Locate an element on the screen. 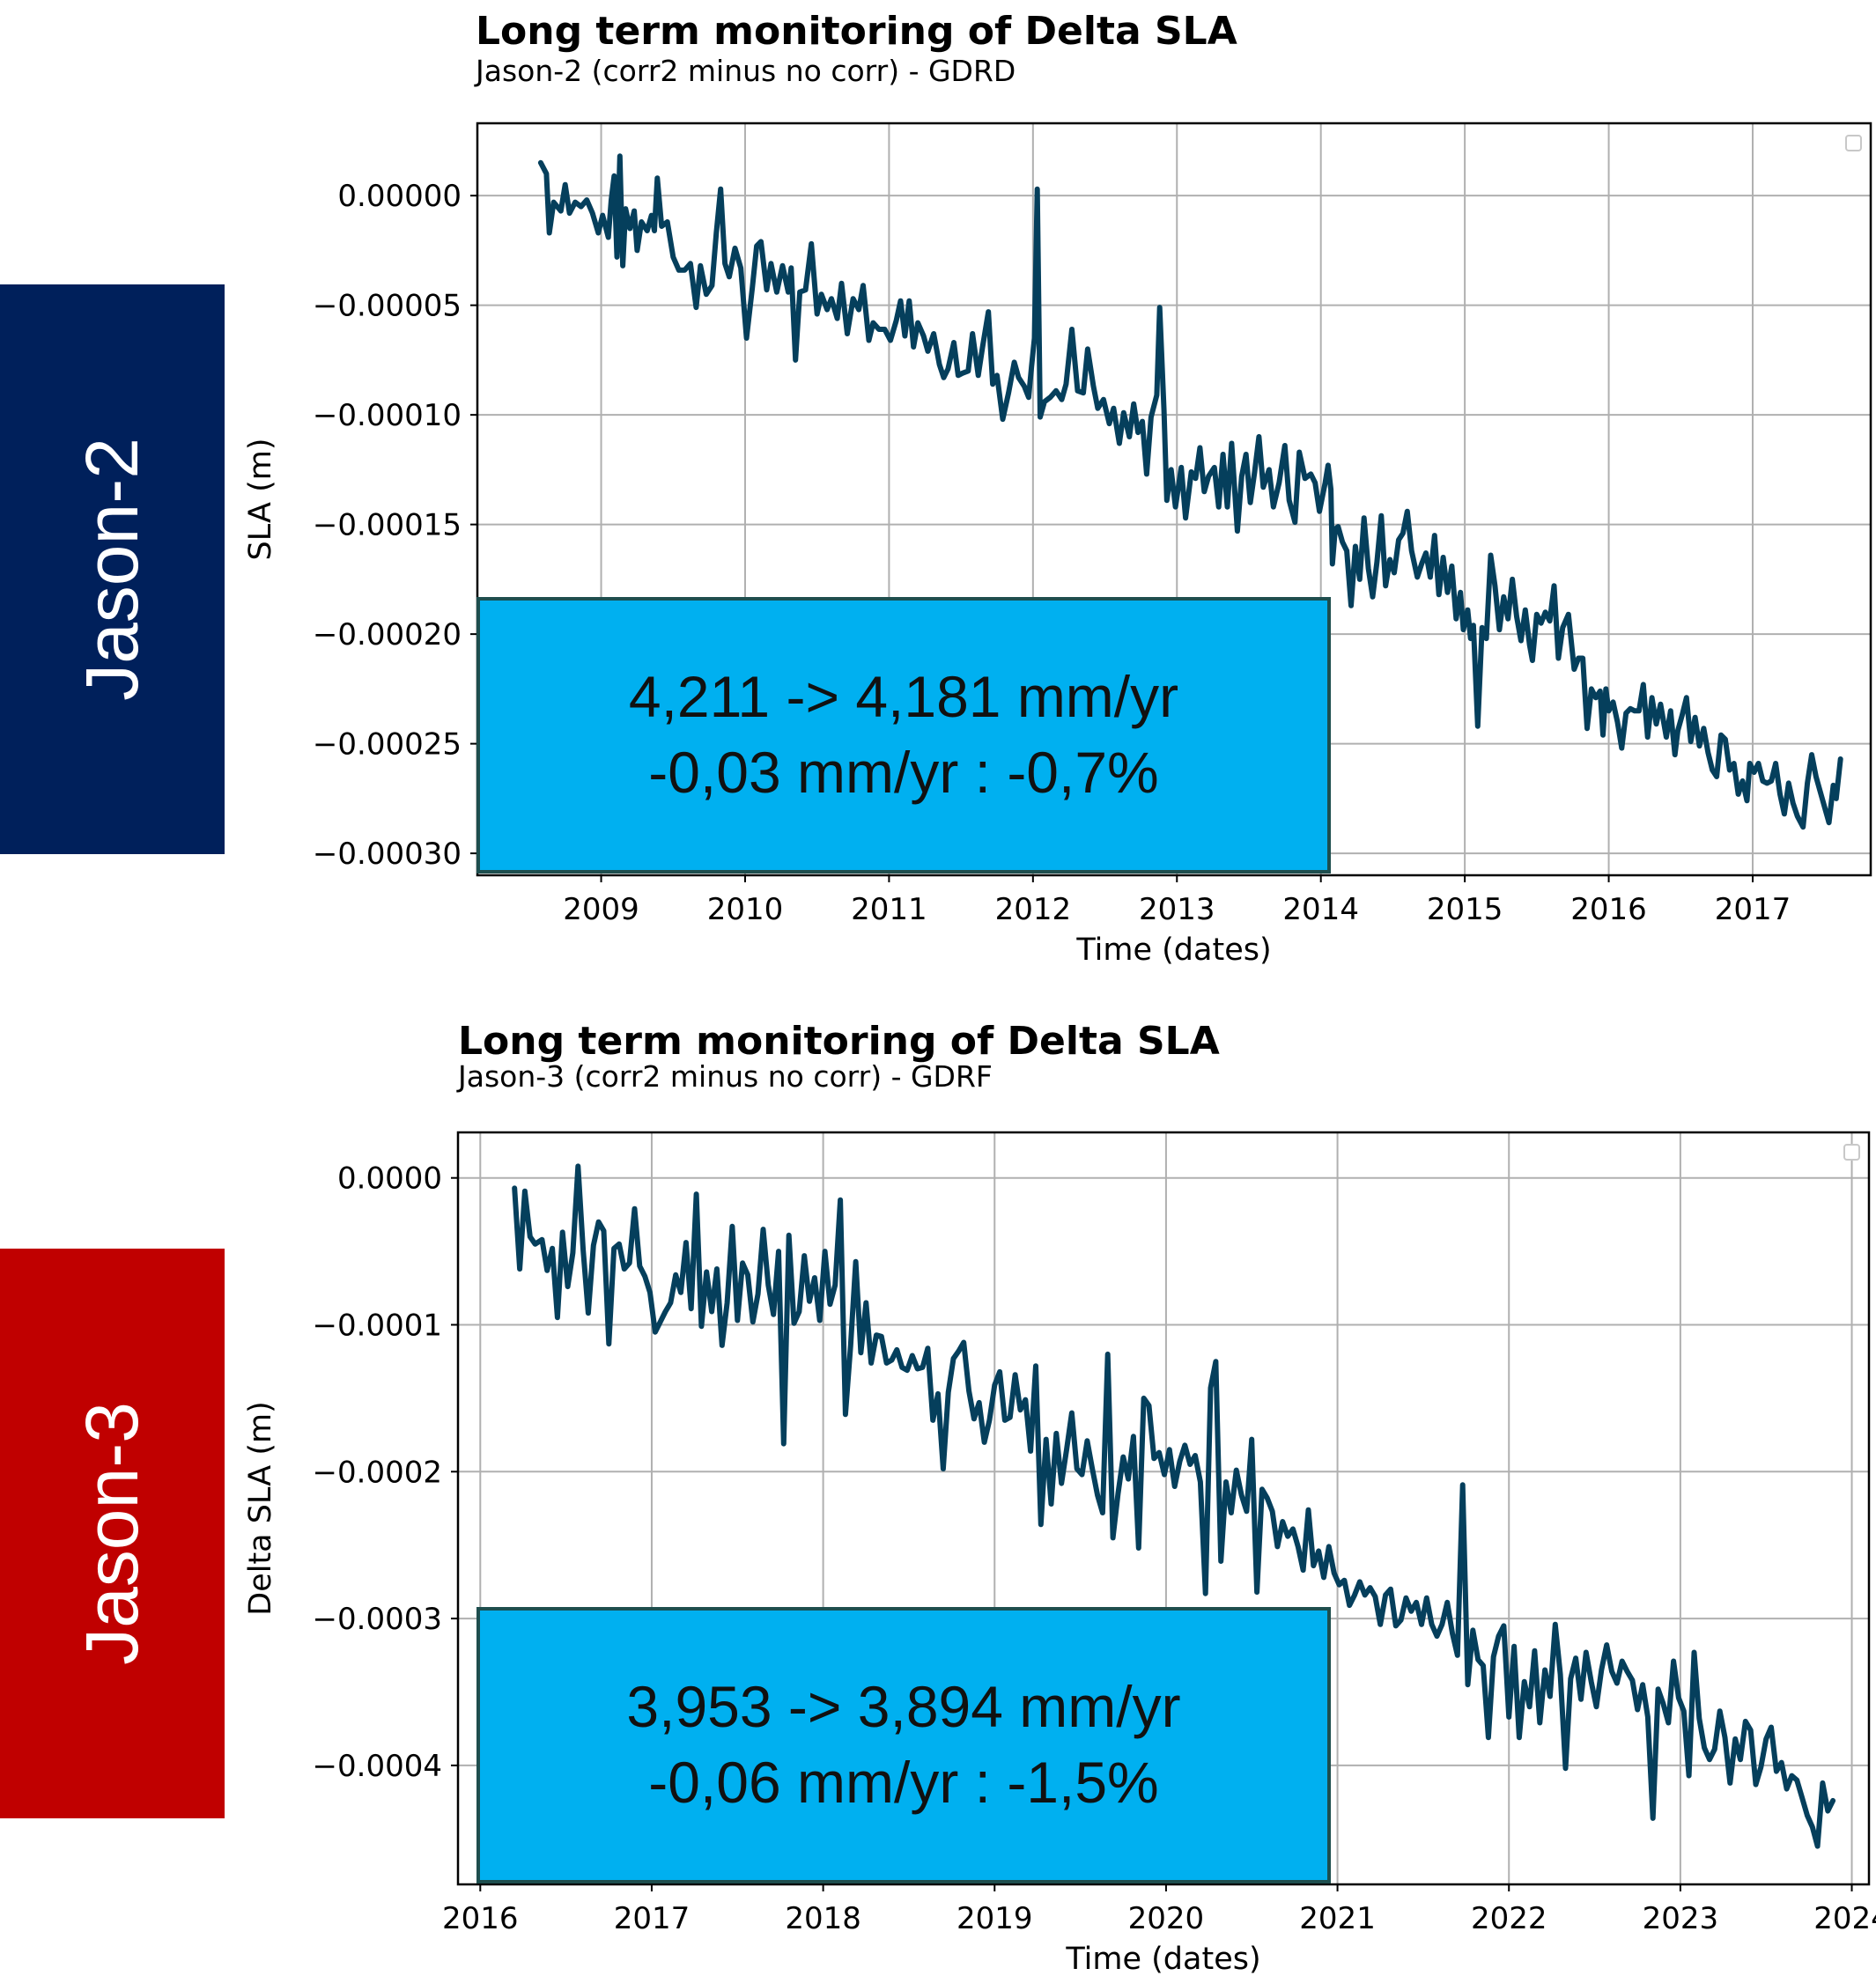  jason2-chart-title: Long term monitoring of Delta SLA is located at coordinates (856, 31).